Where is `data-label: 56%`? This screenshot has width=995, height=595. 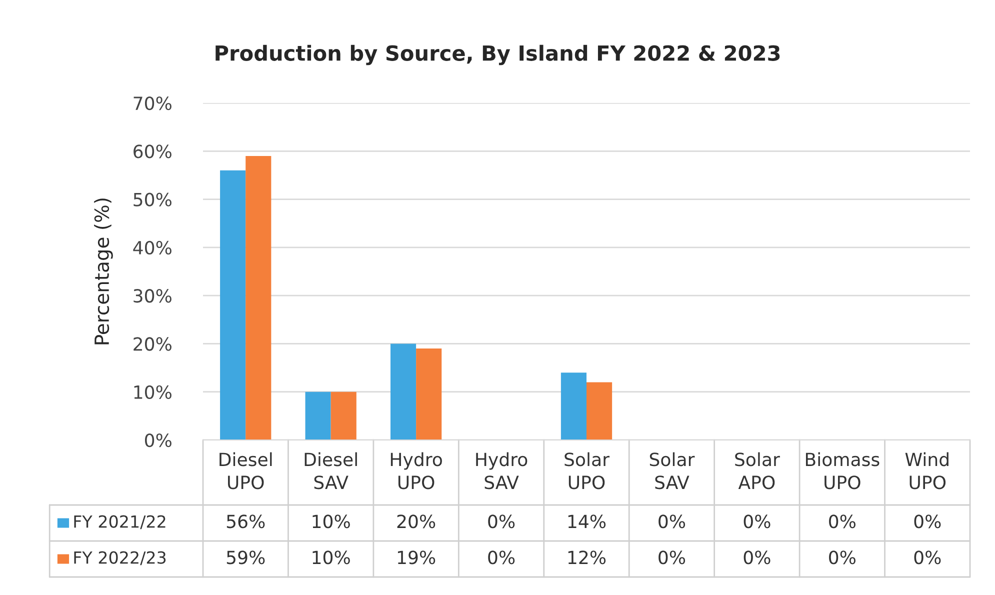
data-label: 56% is located at coordinates (245, 521).